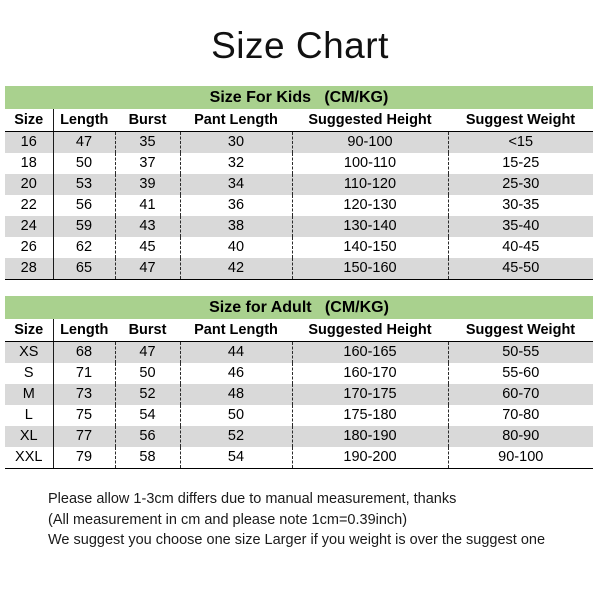 This screenshot has width=600, height=600. What do you see at coordinates (520, 269) in the screenshot?
I see `cell-suggest-weight: 45-50` at bounding box center [520, 269].